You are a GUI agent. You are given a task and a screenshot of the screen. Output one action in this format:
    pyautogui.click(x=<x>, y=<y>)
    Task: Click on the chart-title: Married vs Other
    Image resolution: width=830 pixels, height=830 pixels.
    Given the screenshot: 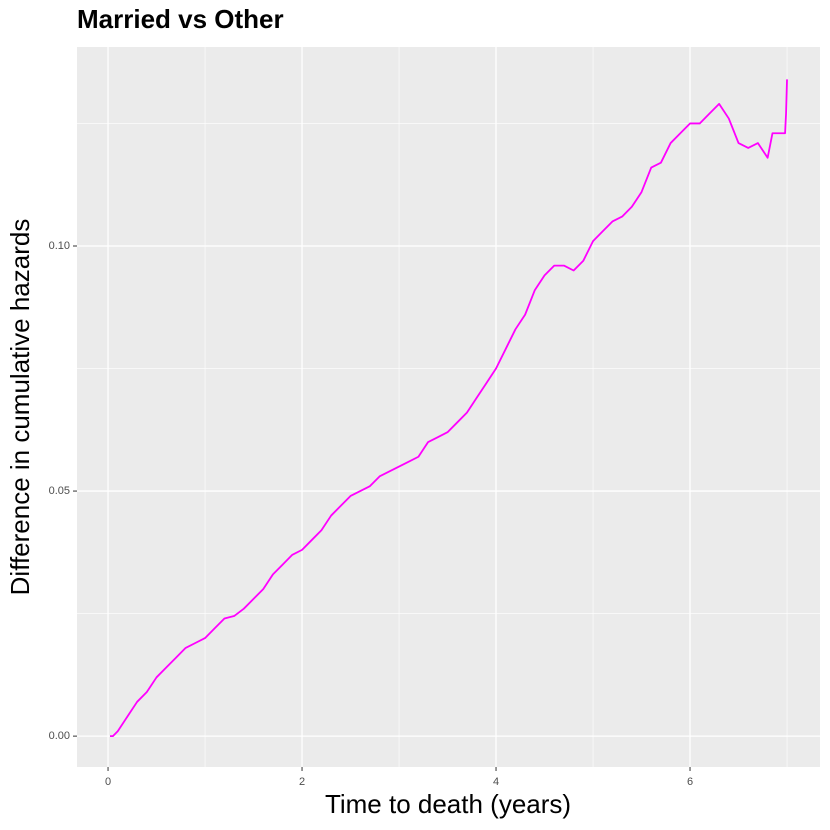 What is the action you would take?
    pyautogui.click(x=180, y=19)
    